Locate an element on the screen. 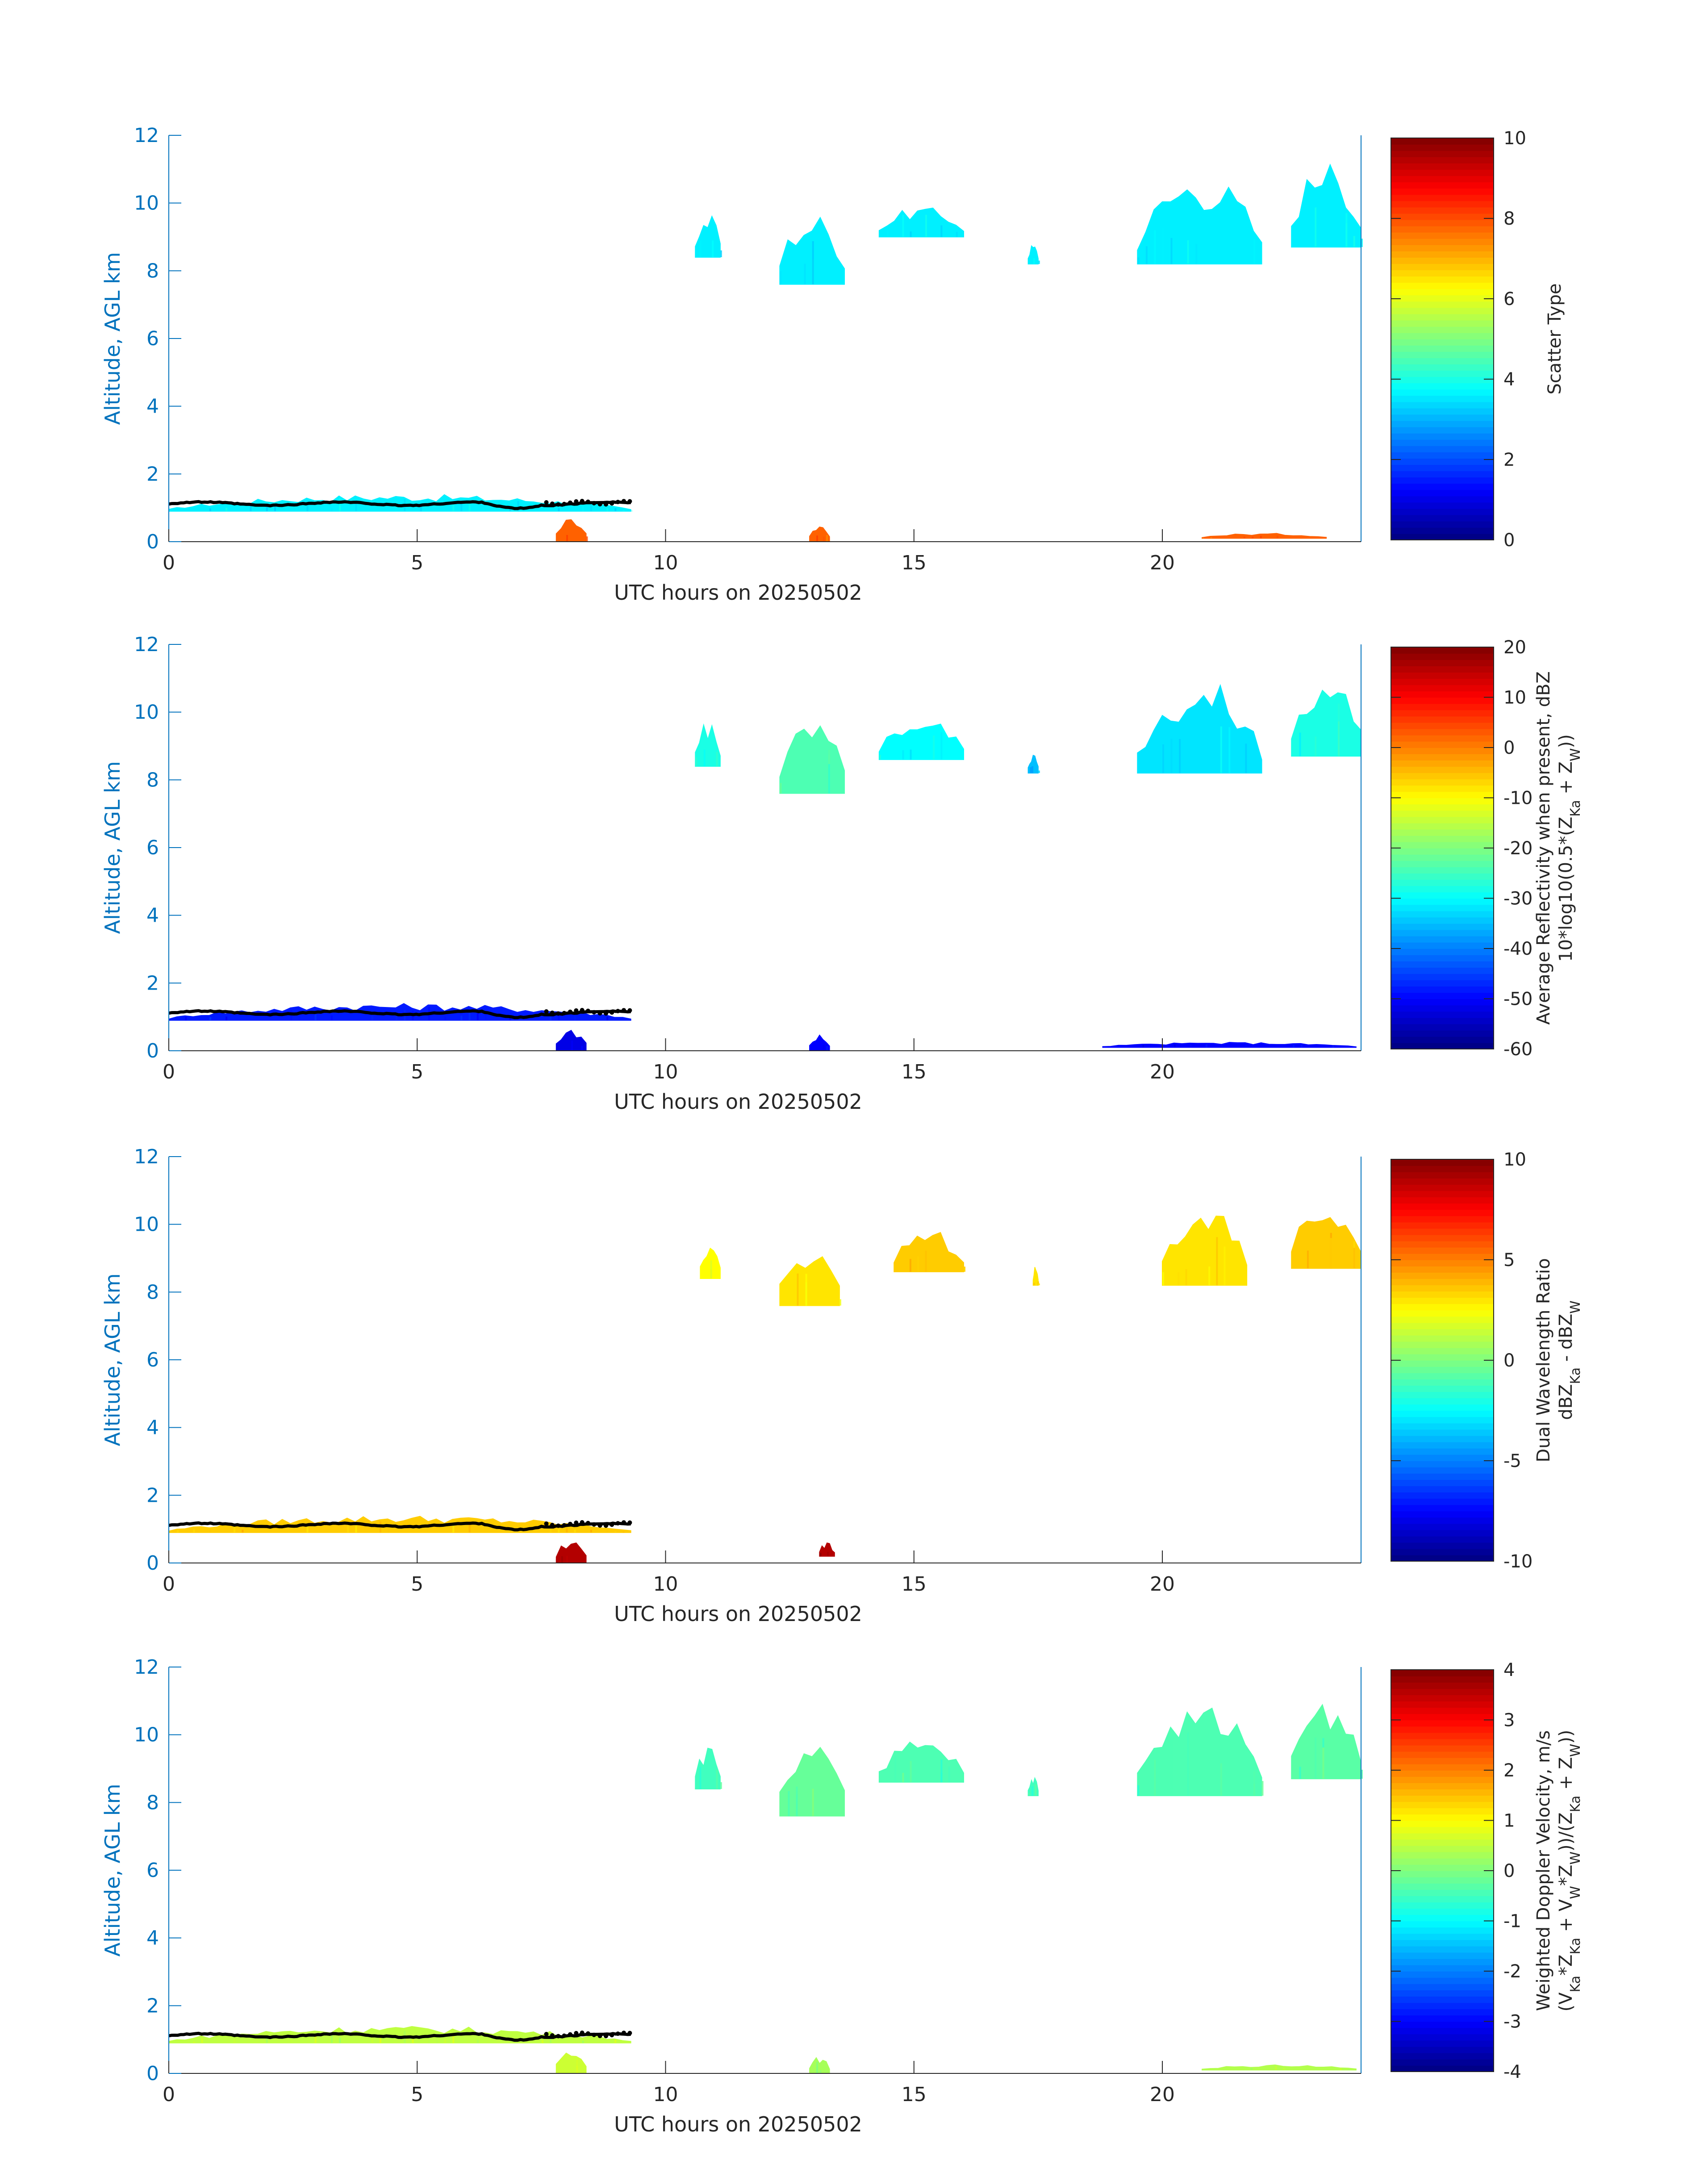  y-tick-label: 0 is located at coordinates (152, 1563).